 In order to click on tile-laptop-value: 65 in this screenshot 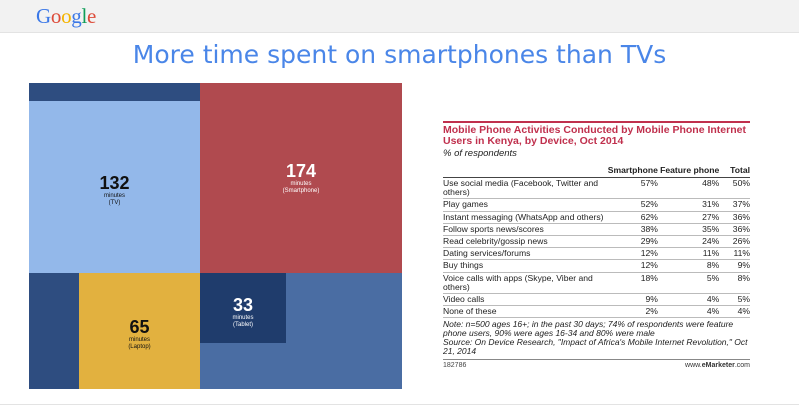, I will do `click(139, 327)`.